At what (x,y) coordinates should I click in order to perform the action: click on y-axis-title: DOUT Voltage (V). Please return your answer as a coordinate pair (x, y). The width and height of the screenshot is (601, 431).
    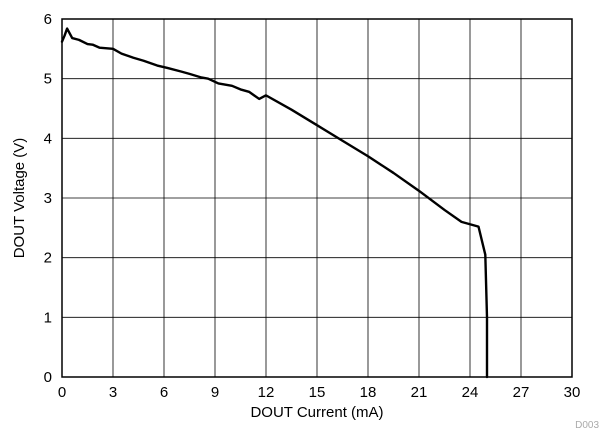
    Looking at the image, I should click on (19, 198).